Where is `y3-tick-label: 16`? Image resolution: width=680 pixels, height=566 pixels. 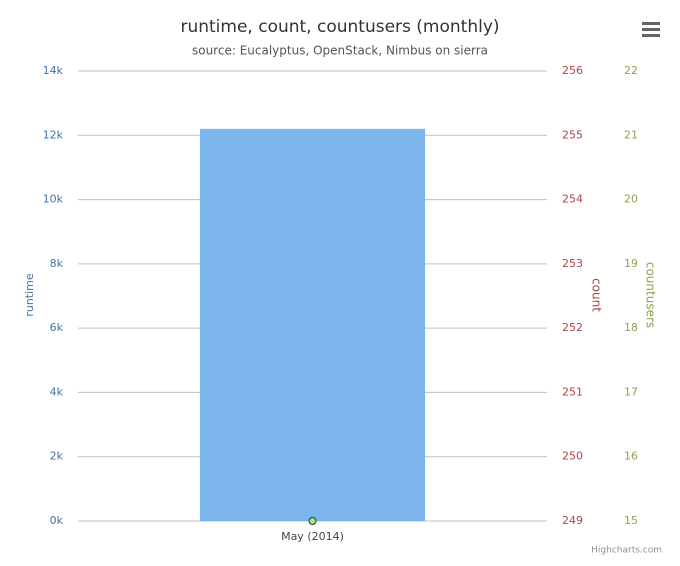 y3-tick-label: 16 is located at coordinates (631, 456).